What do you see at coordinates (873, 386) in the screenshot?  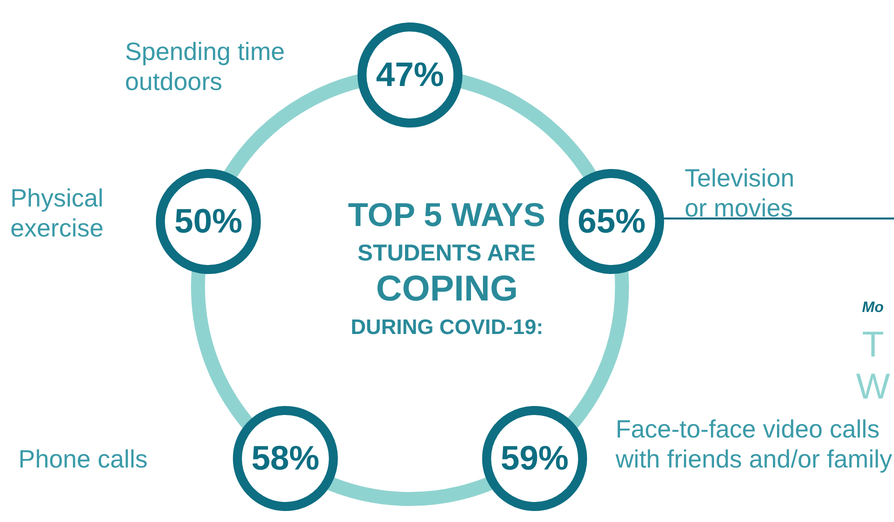 I see `text: W` at bounding box center [873, 386].